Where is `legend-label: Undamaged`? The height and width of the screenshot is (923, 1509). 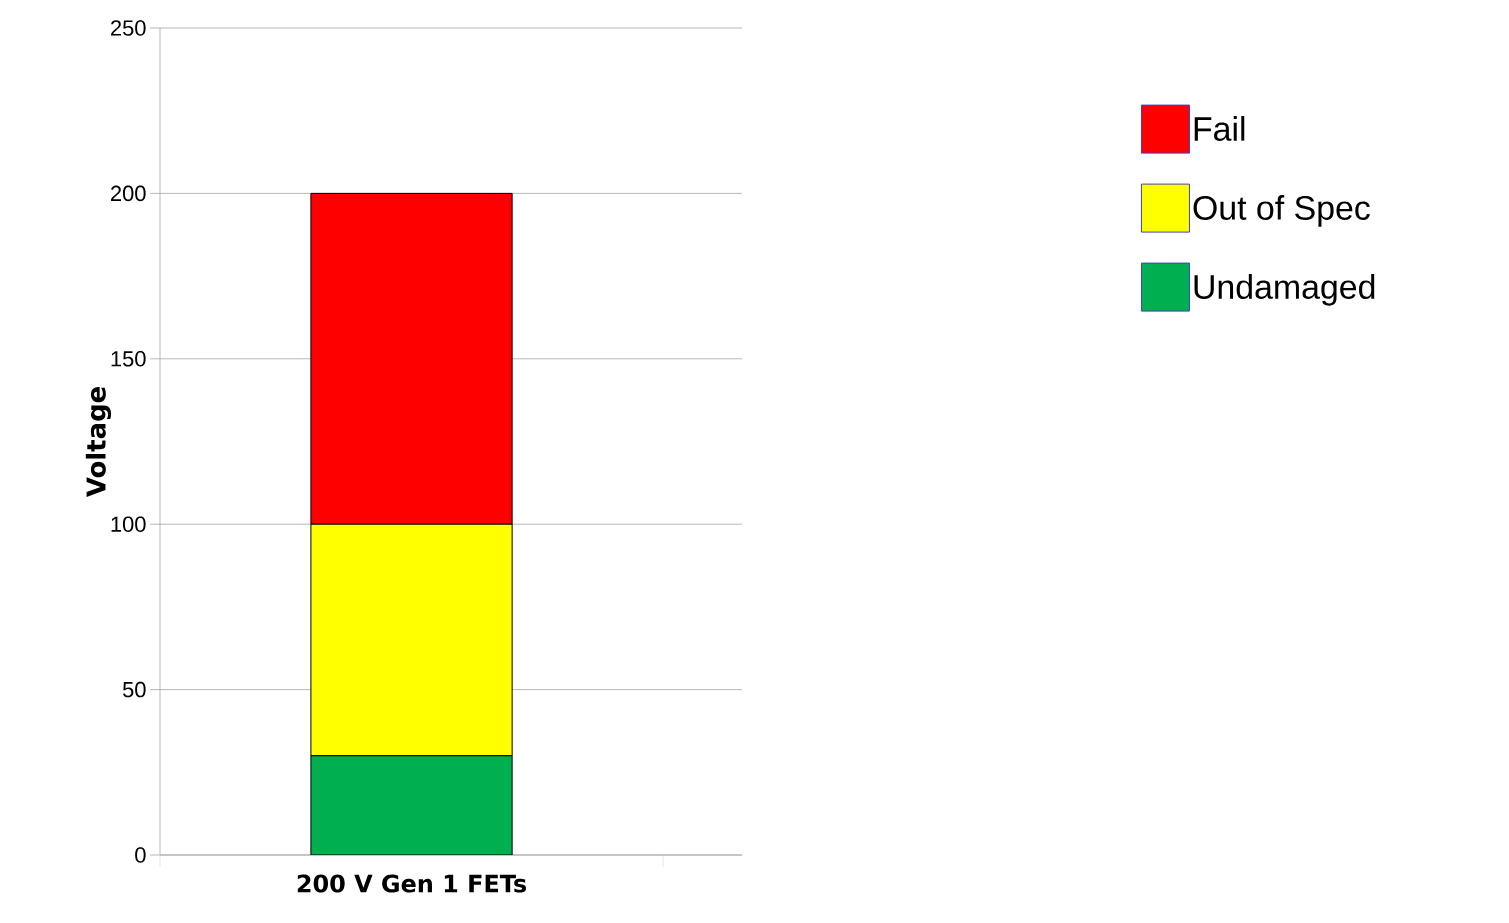
legend-label: Undamaged is located at coordinates (1284, 290).